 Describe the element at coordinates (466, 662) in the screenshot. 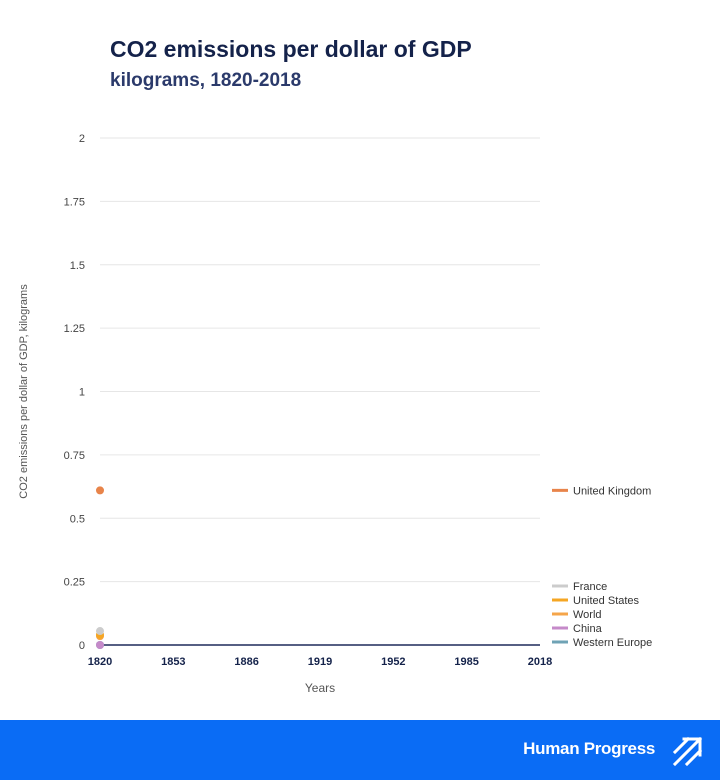

I see `x-tick-label: 1985` at that location.